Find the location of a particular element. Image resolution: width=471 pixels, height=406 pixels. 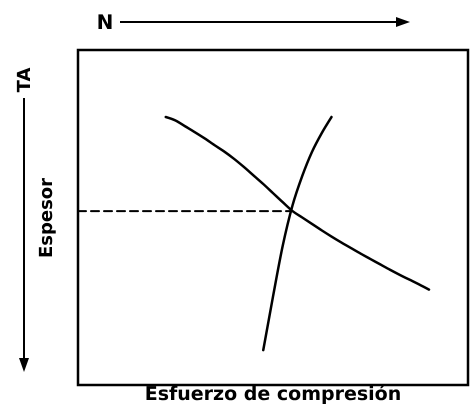

x-axis-title: Esfuerzo de compresión is located at coordinates (273, 394).